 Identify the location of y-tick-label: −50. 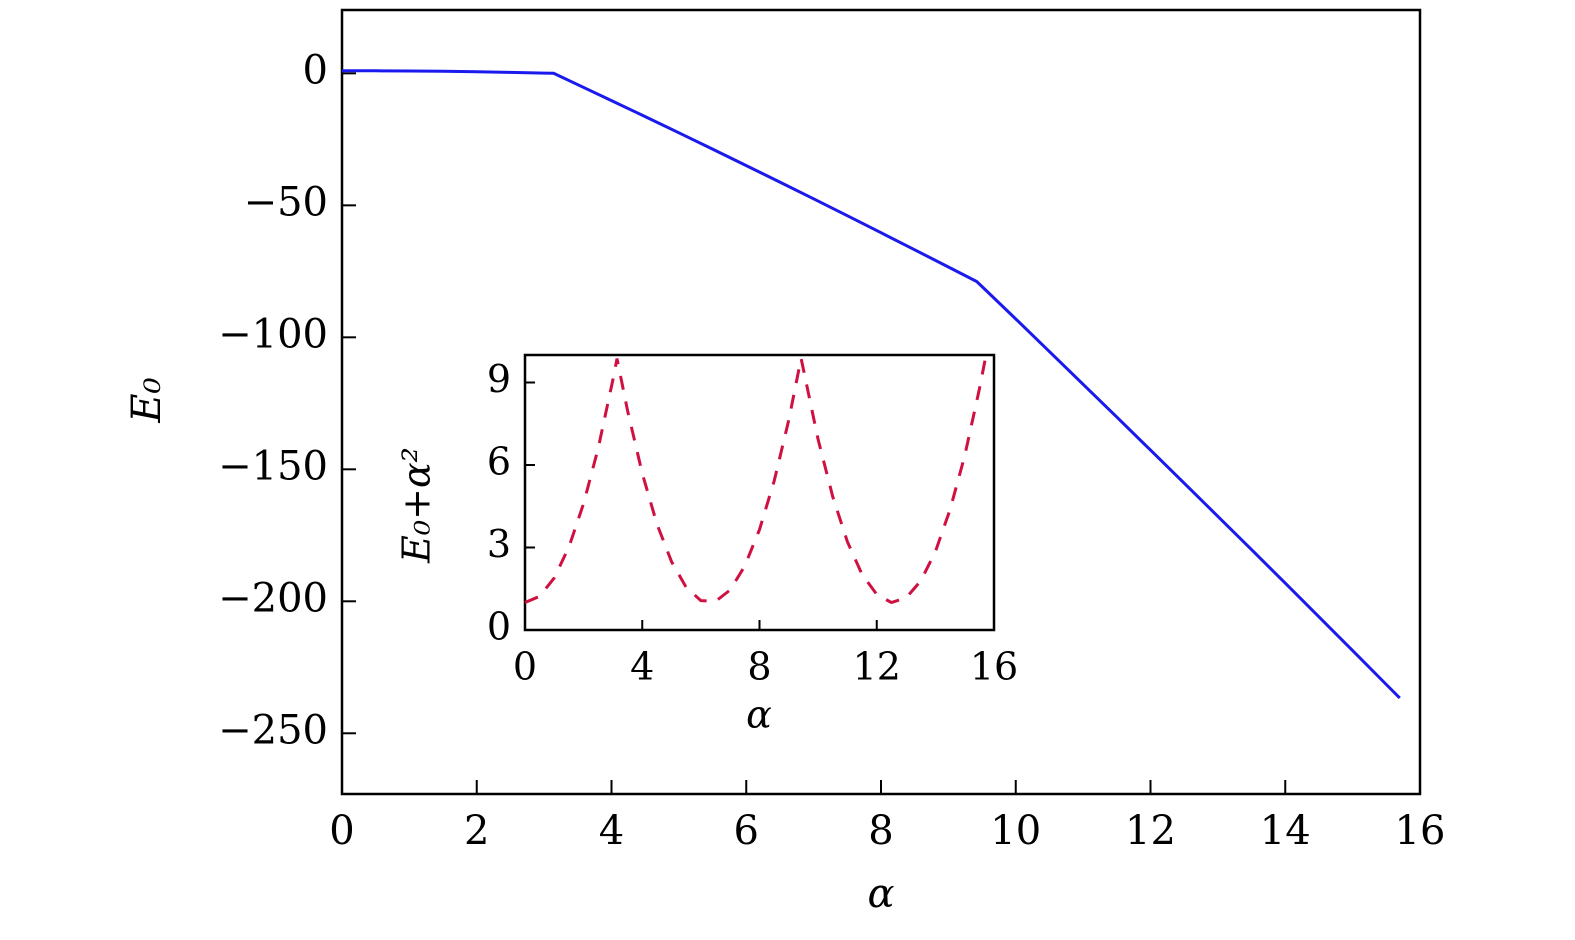
(286, 202).